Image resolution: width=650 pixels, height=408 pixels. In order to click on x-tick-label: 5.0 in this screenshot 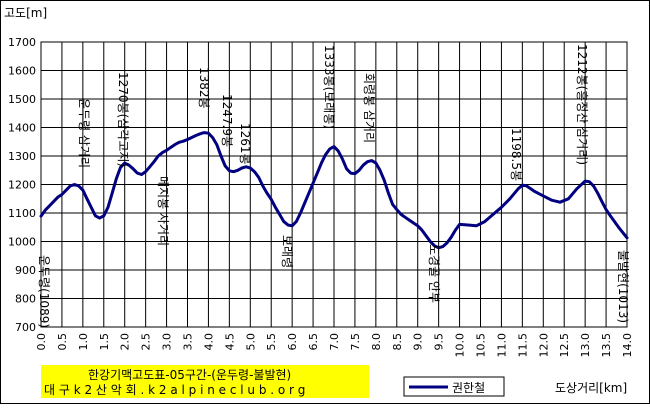, I will do `click(250, 342)`.